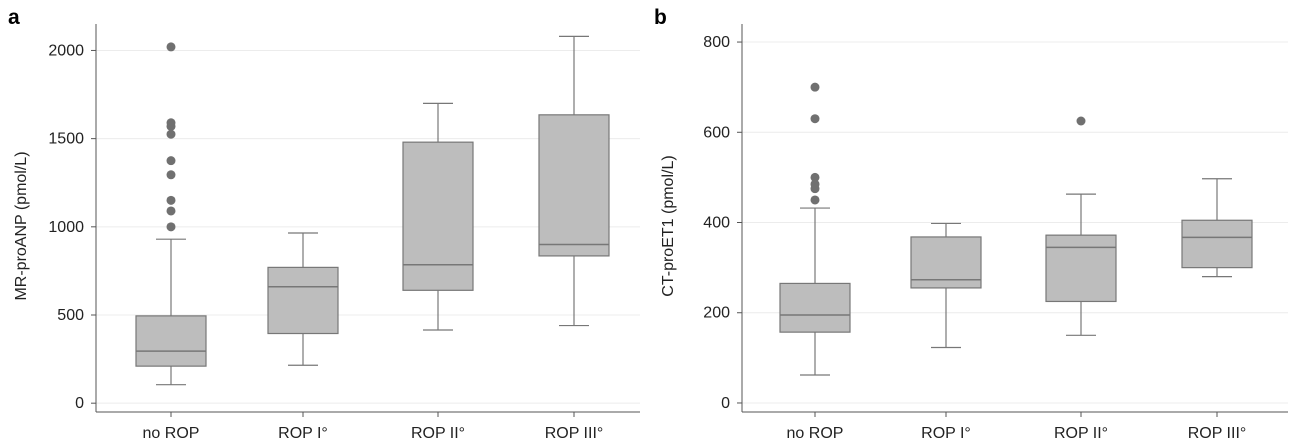  Describe the element at coordinates (716, 42) in the screenshot. I see `y-tick-label: 800` at that location.